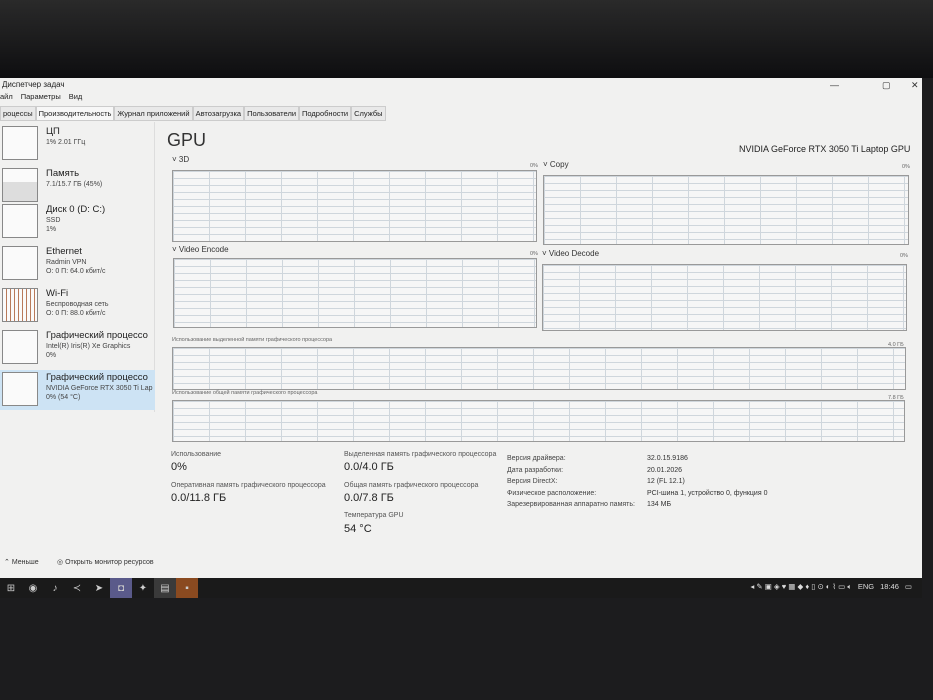 This screenshot has width=933, height=700. What do you see at coordinates (707, 493) in the screenshot?
I see `detail-value: PCI-шина 1, устройство 0, функция 0` at bounding box center [707, 493].